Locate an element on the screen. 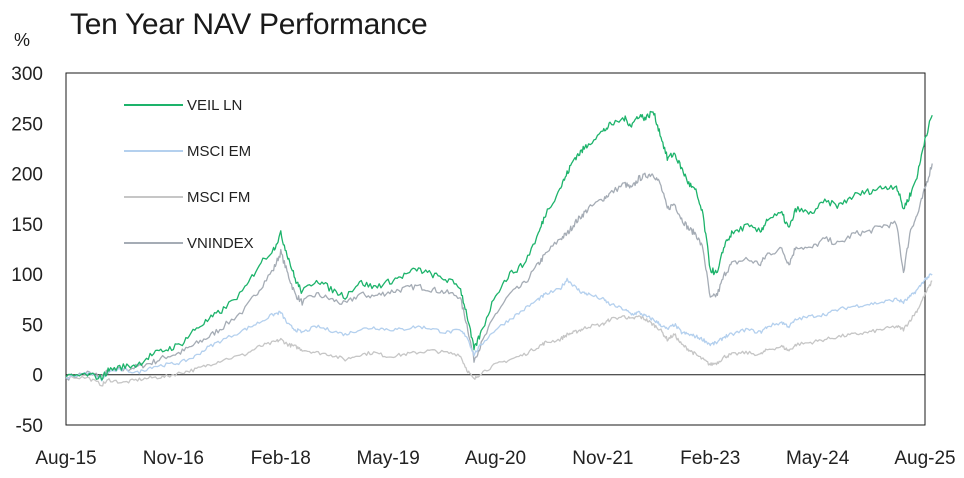  y-tick-label: 250 is located at coordinates (27, 124).